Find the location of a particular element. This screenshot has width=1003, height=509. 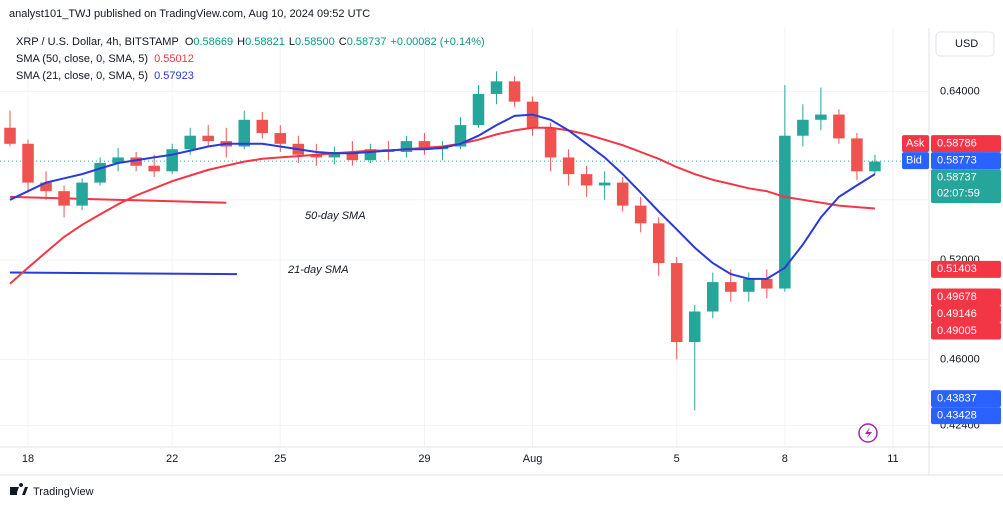

price-label: 0.43837 is located at coordinates (957, 398).